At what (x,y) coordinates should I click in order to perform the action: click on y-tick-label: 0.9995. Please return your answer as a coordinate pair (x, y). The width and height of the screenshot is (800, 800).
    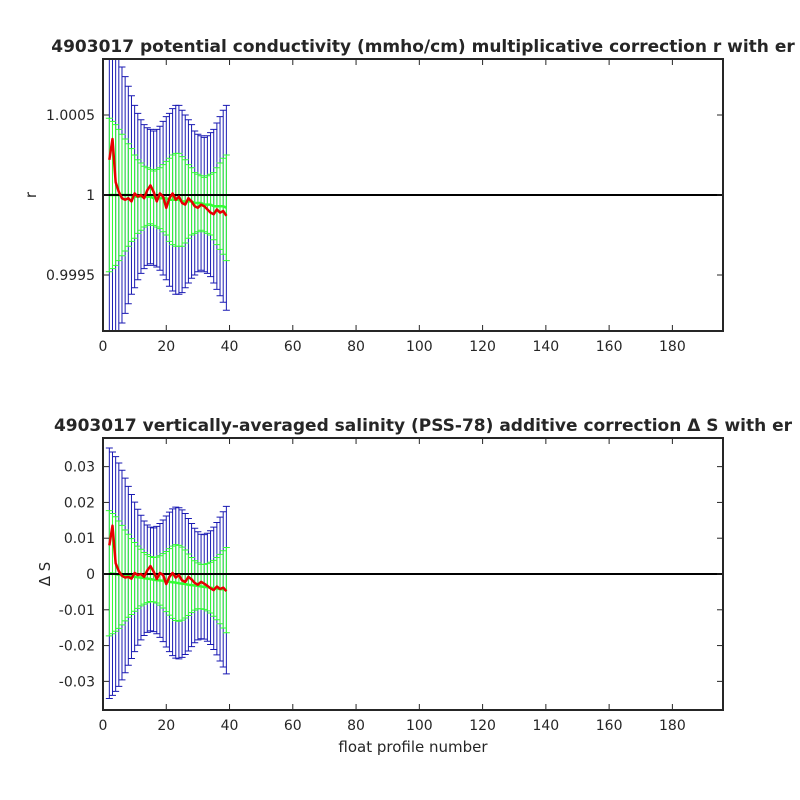
    Looking at the image, I should click on (70, 276).